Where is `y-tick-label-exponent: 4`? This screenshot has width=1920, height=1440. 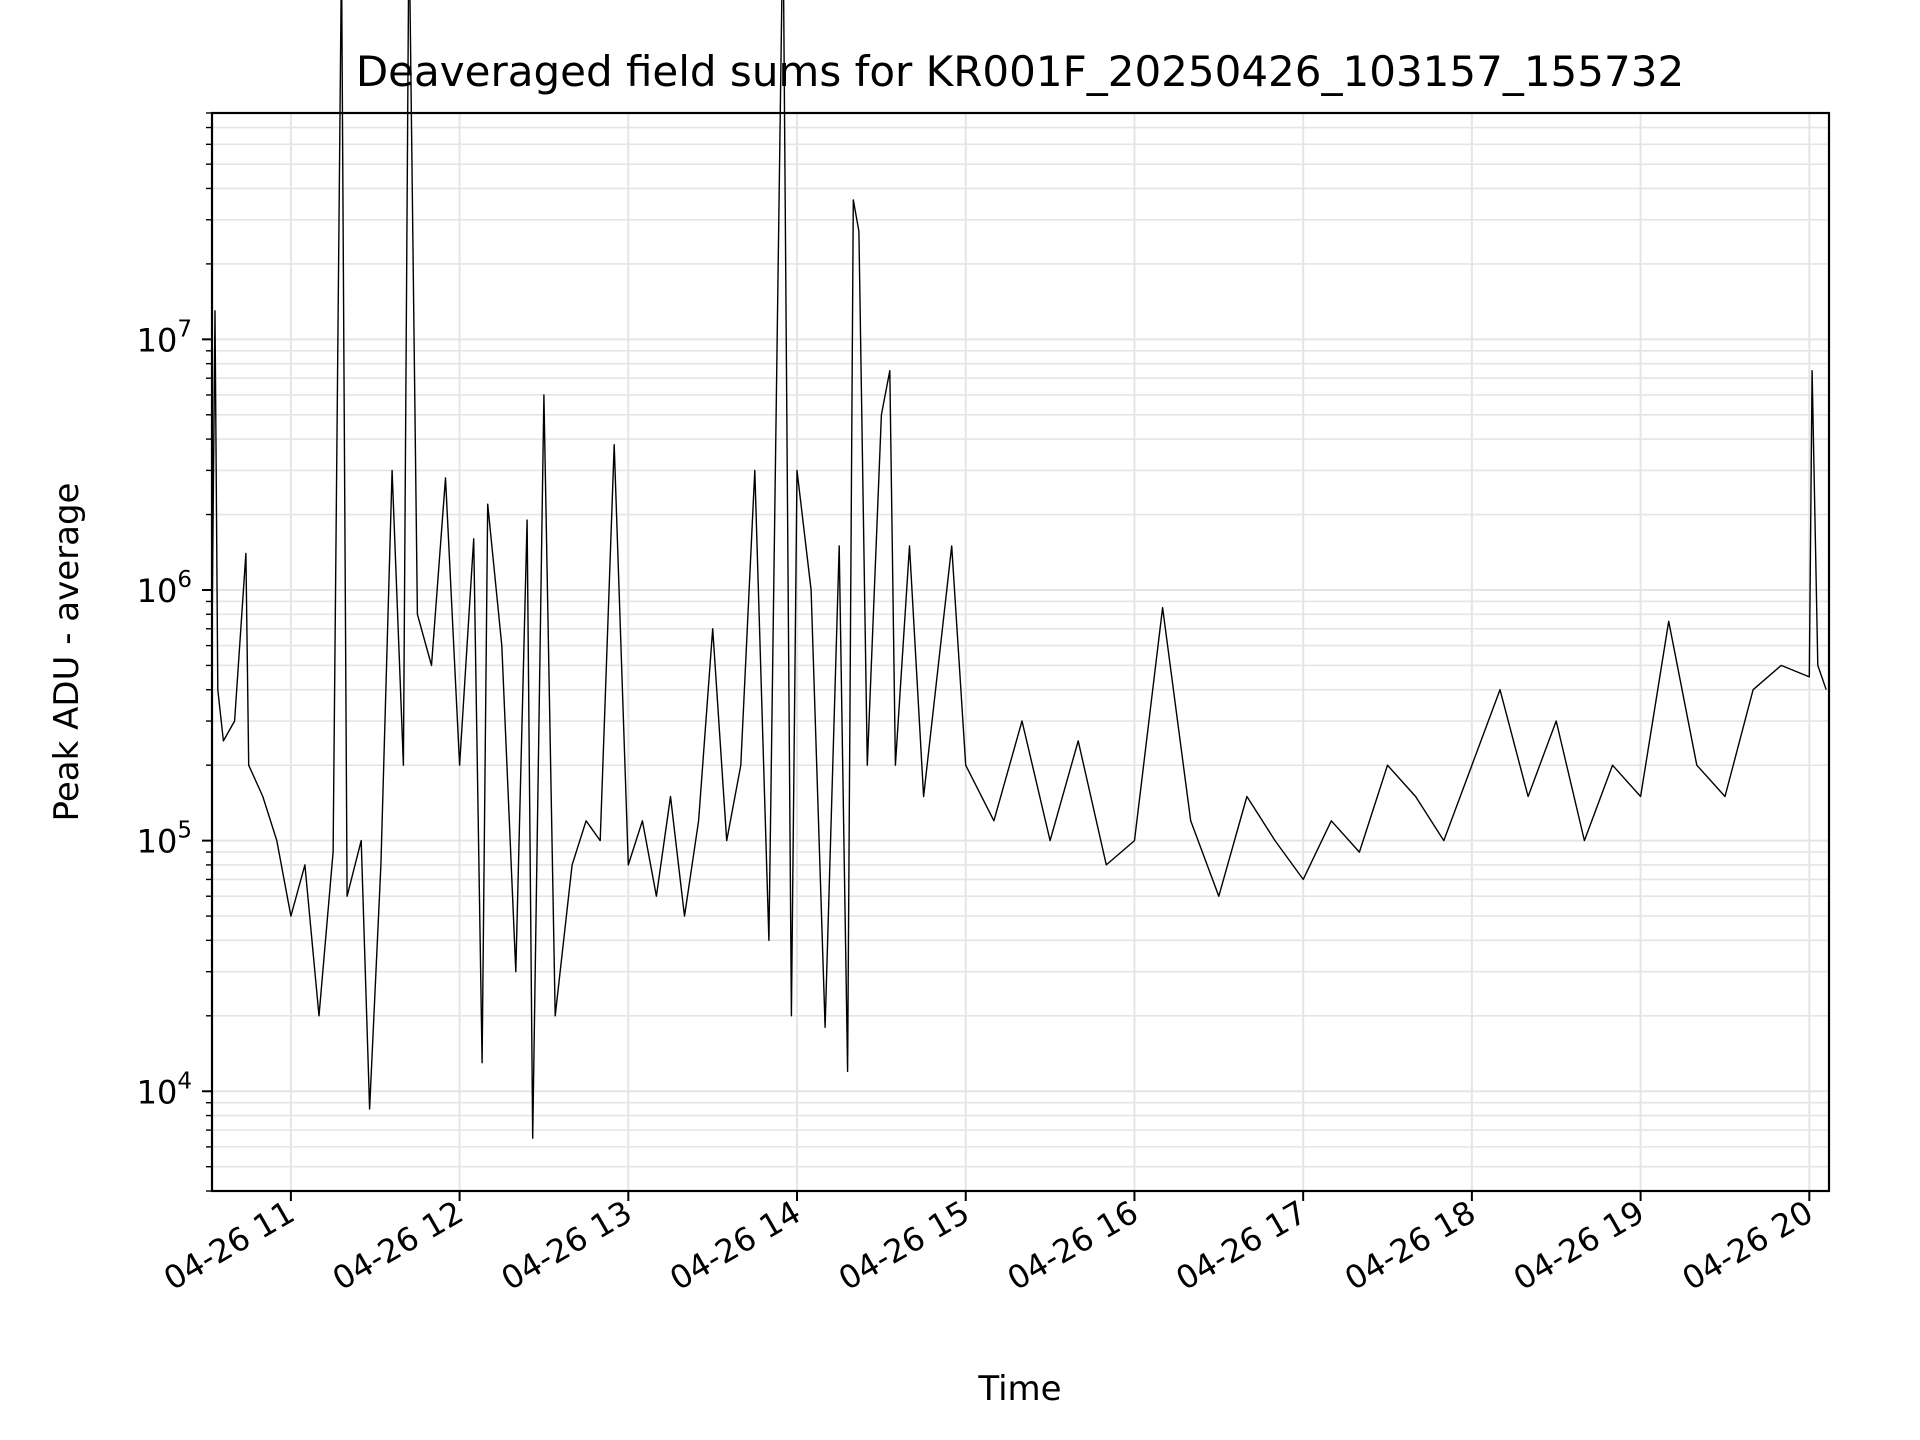
y-tick-label-exponent: 4 is located at coordinates (184, 1081).